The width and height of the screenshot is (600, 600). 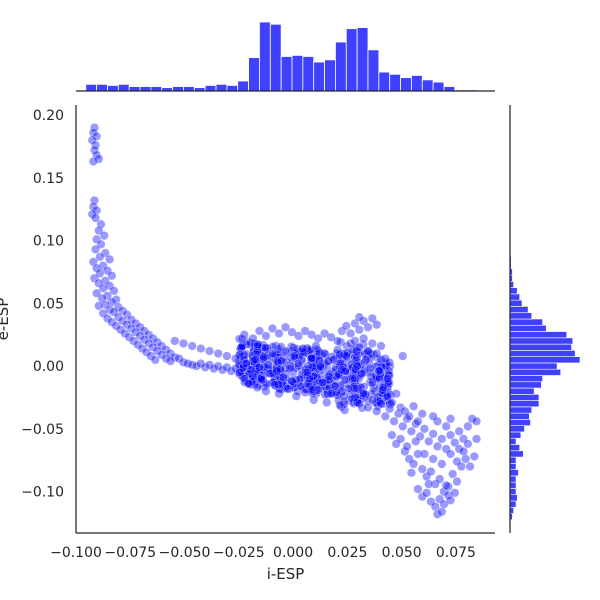 What do you see at coordinates (347, 553) in the screenshot?
I see `x-tick-label: 0.025` at bounding box center [347, 553].